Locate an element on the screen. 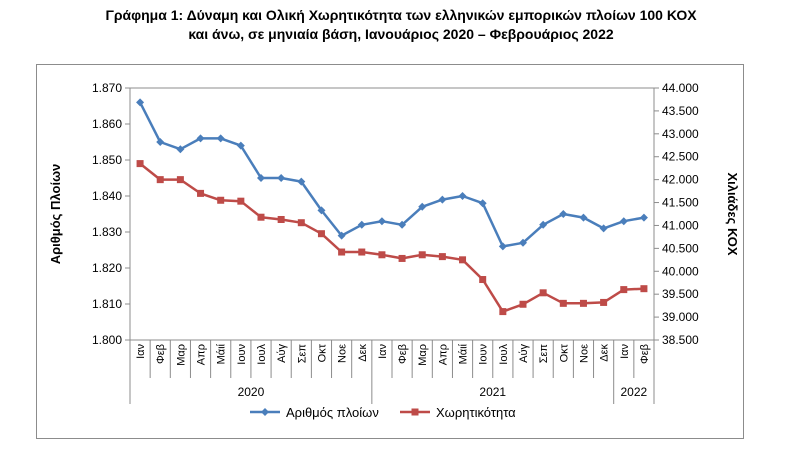  y-tick-label-right: 39.000 is located at coordinates (680, 317).